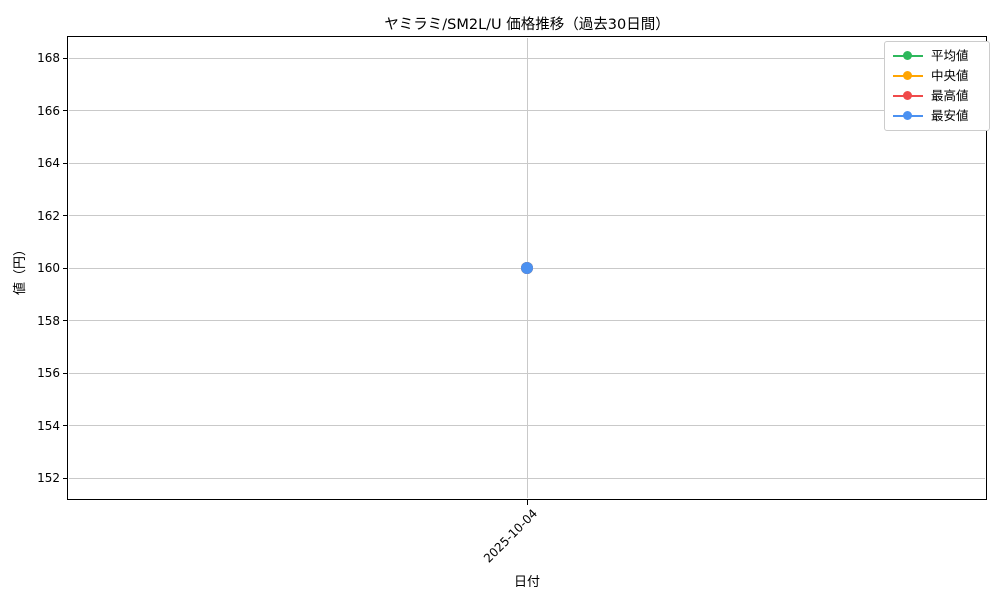  Describe the element at coordinates (510, 536) in the screenshot. I see `x-tick-label: 2025-10-04` at that location.